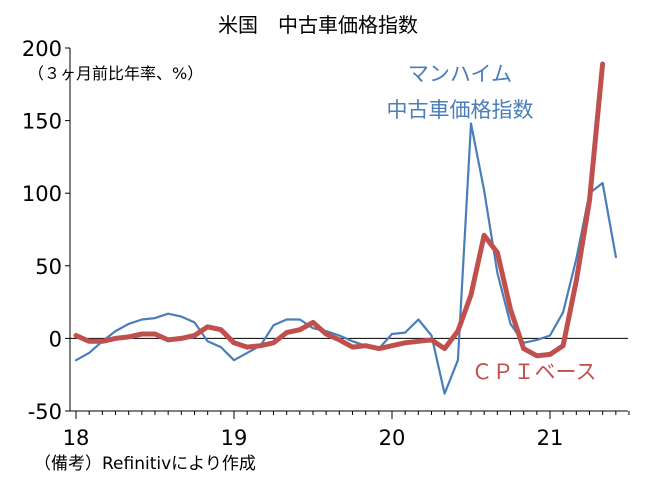 This screenshot has height=492, width=648. Describe the element at coordinates (460, 74) in the screenshot. I see `series-label-manheim-line1: マンハイム` at that location.